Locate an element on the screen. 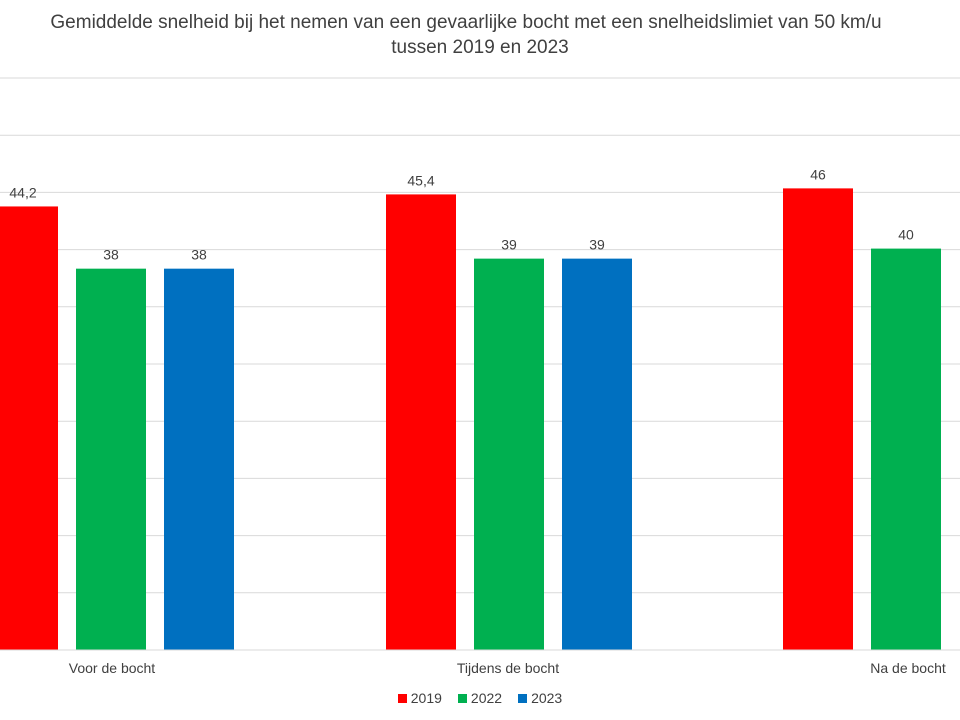 This screenshot has height=720, width=960. legend-swatch-2022 is located at coordinates (462, 698).